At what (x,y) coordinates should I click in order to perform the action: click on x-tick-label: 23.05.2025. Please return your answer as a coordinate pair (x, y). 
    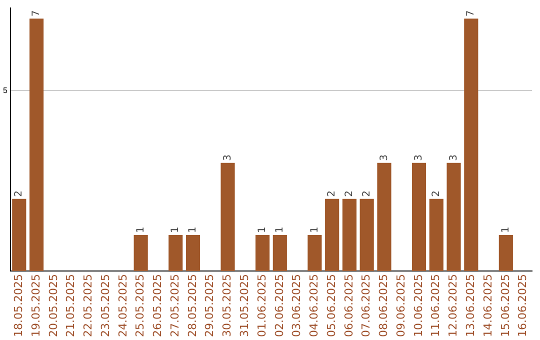
    Looking at the image, I should click on (105, 306).